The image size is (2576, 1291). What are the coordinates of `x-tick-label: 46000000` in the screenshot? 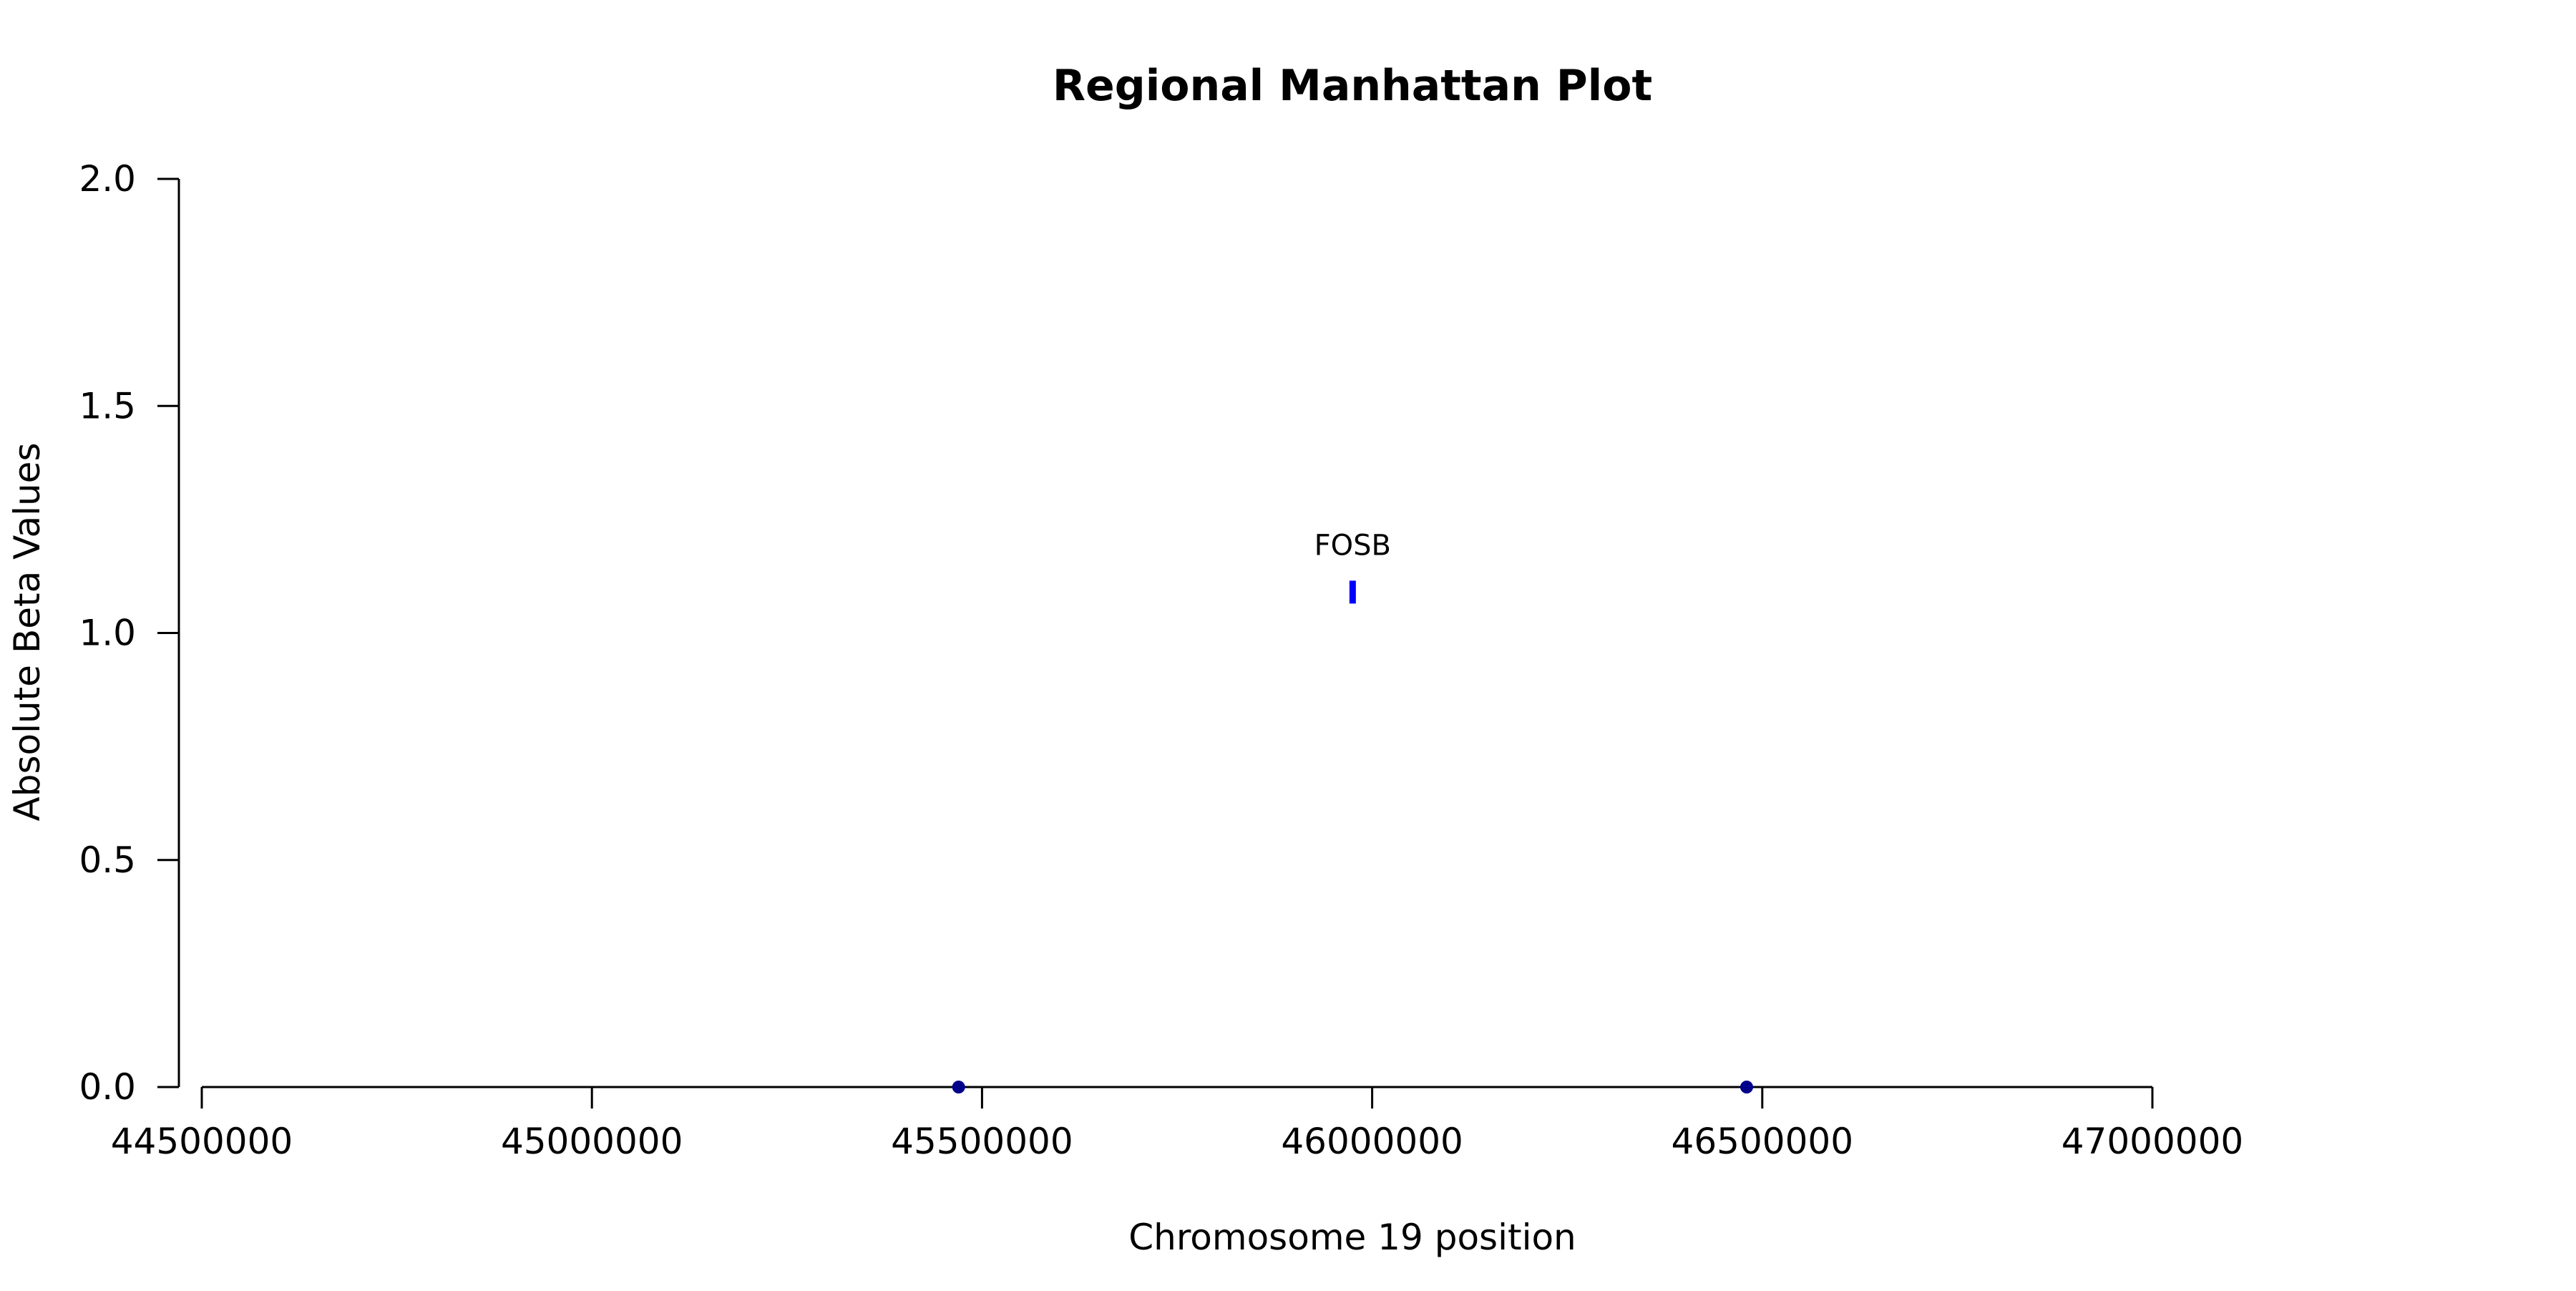 It's located at (1372, 1141).